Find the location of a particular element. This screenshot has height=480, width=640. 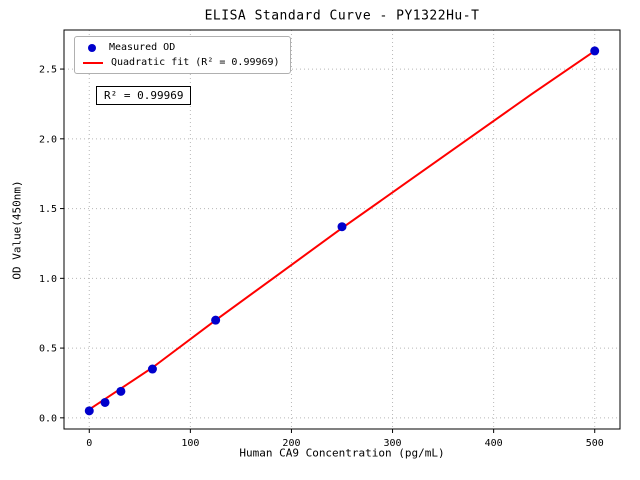

y-tick-label: 2.5 is located at coordinates (48, 70).